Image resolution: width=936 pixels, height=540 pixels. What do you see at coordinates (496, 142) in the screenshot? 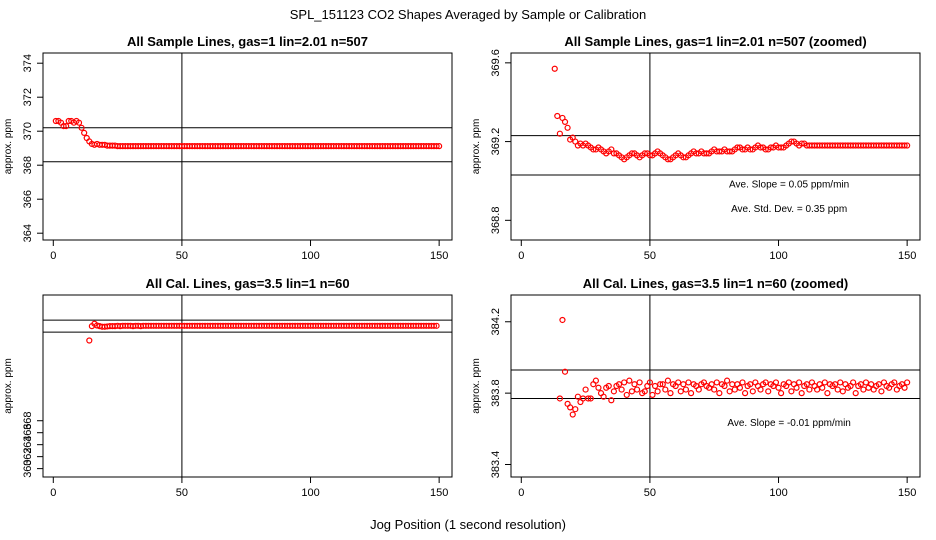
I see `y-tick-label: 369.2` at bounding box center [496, 142].